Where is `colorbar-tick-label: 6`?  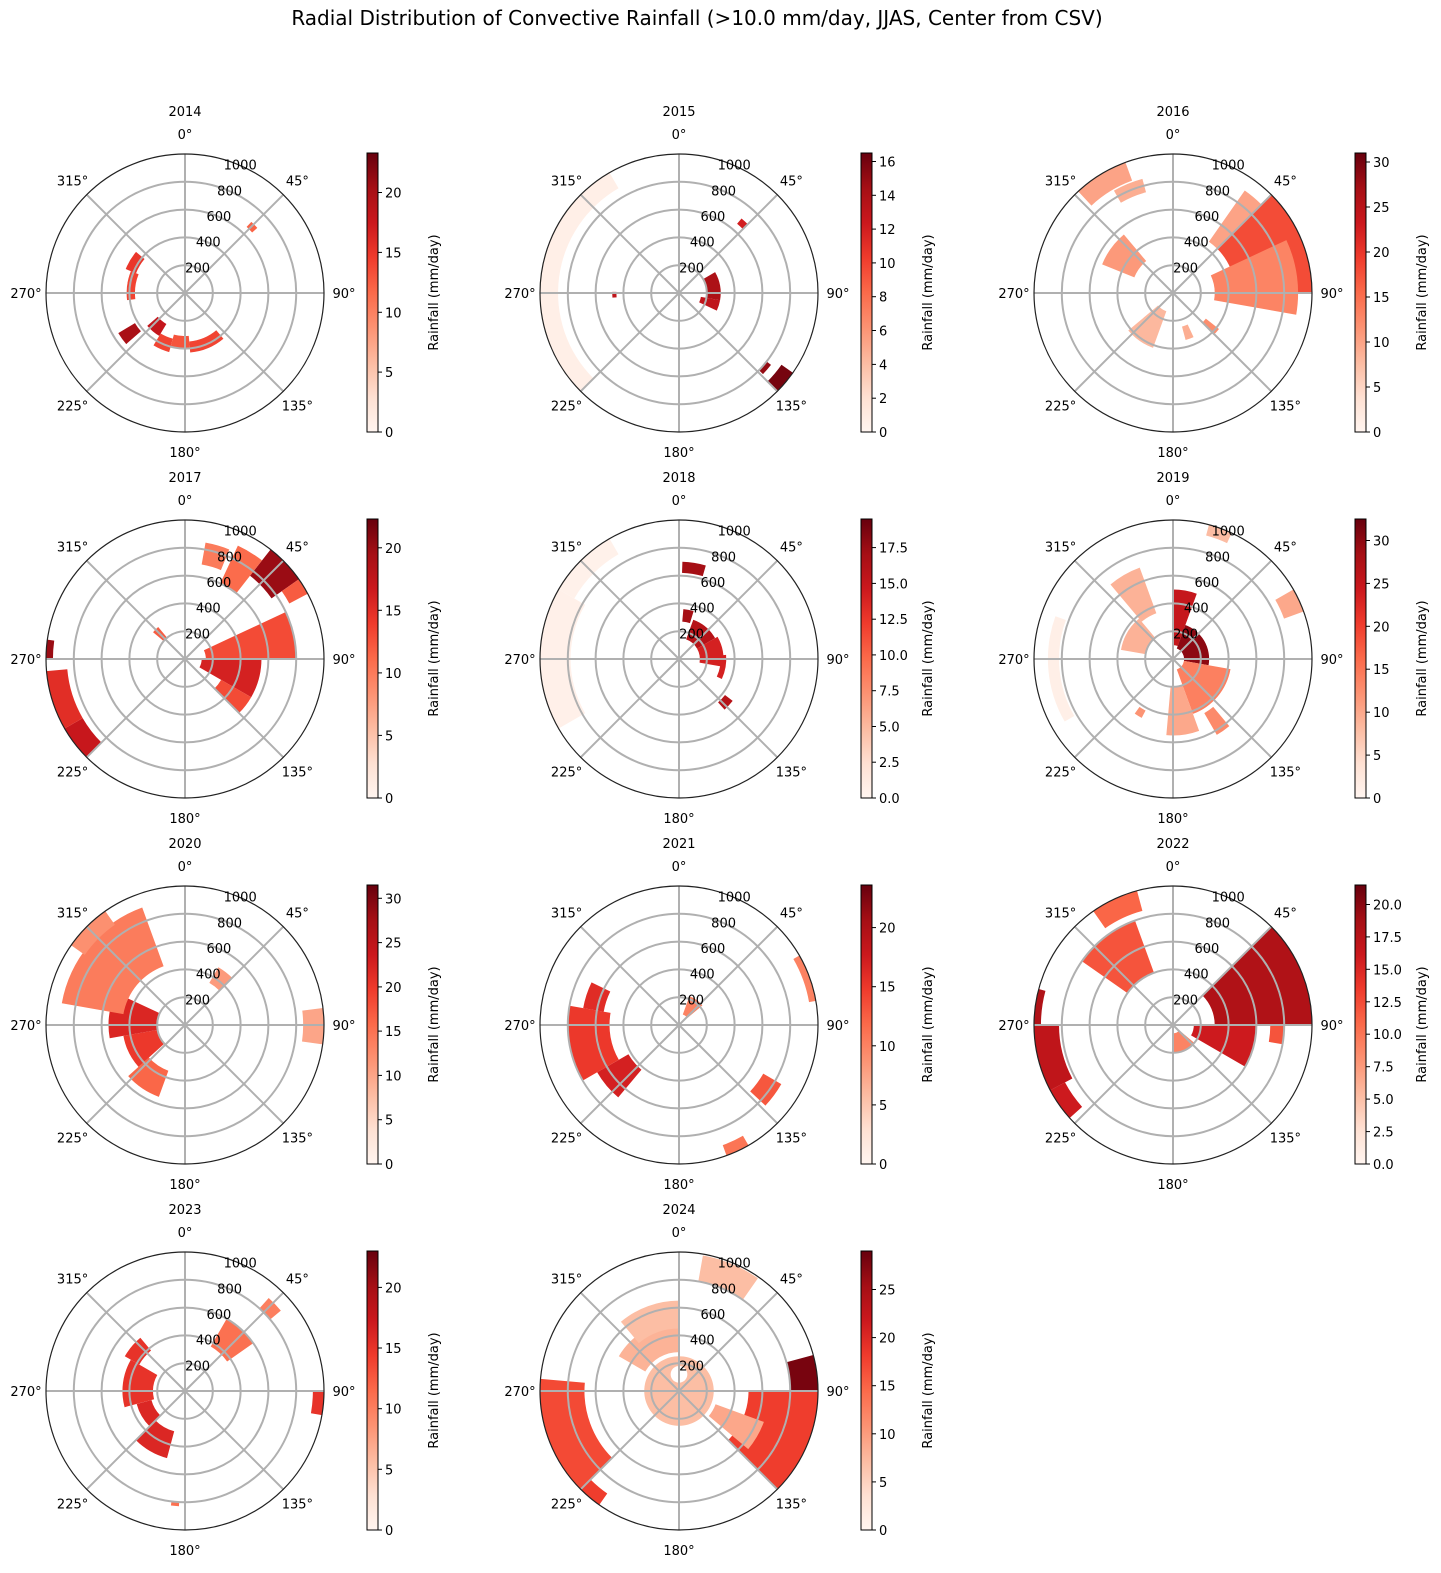 colorbar-tick-label: 6 is located at coordinates (883, 332).